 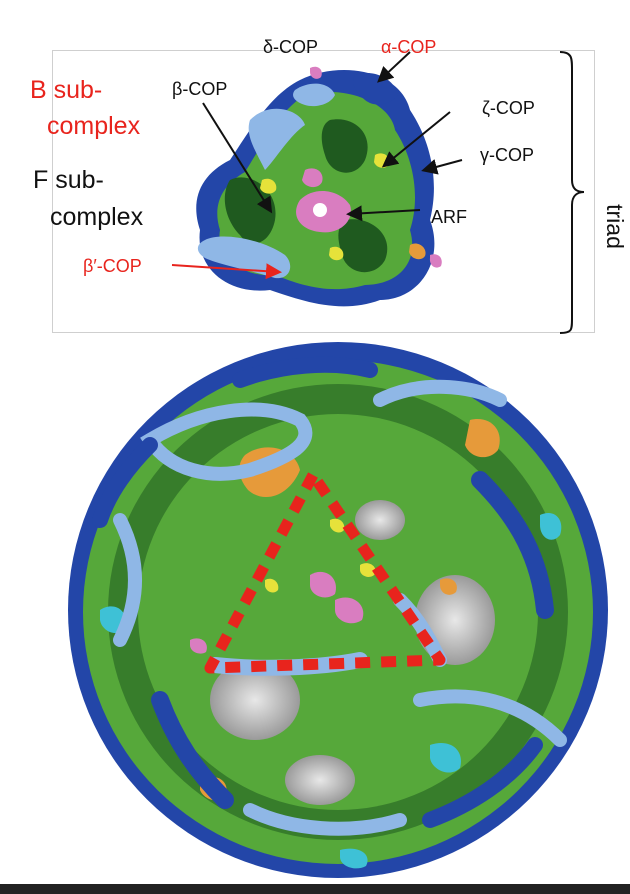 What do you see at coordinates (66, 90) in the screenshot?
I see `b-subcomplex-label-line1: B sub-` at bounding box center [66, 90].